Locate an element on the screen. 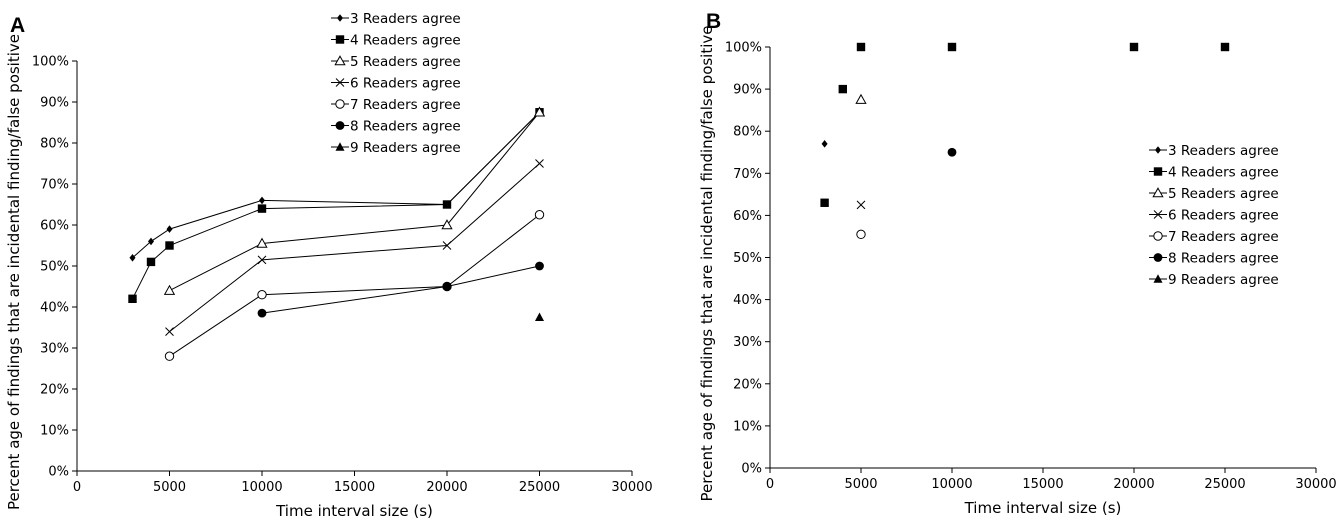 The height and width of the screenshot is (526, 1344). legend-label: 6 Readers agree is located at coordinates (1223, 216).